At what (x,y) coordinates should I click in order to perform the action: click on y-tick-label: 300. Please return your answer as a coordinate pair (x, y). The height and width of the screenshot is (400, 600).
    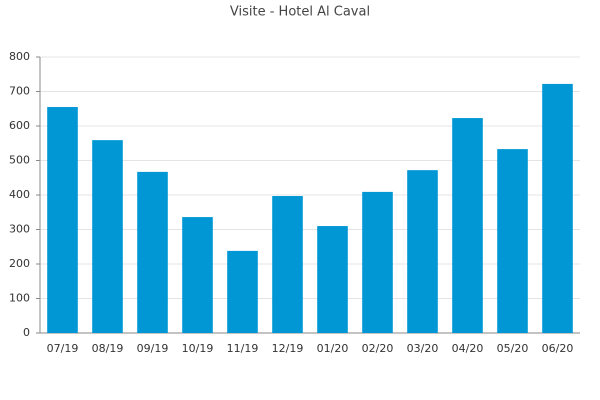
    Looking at the image, I should click on (19, 229).